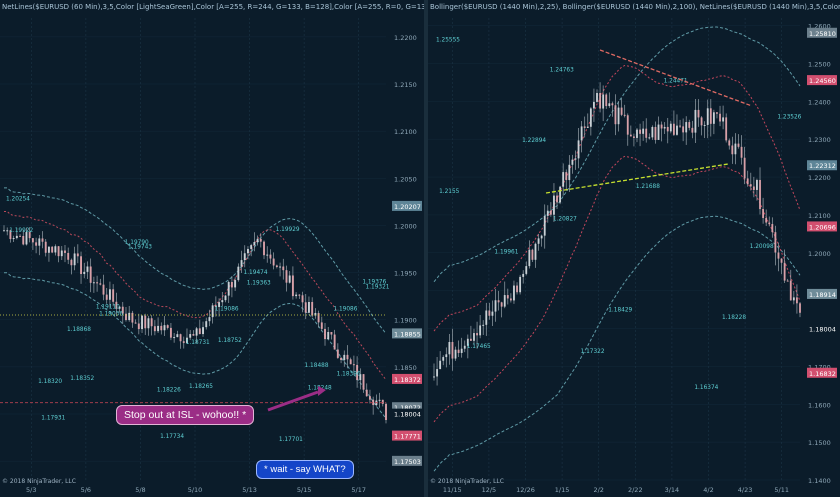  I want to click on price-annotation: 1.18265, so click(201, 387).